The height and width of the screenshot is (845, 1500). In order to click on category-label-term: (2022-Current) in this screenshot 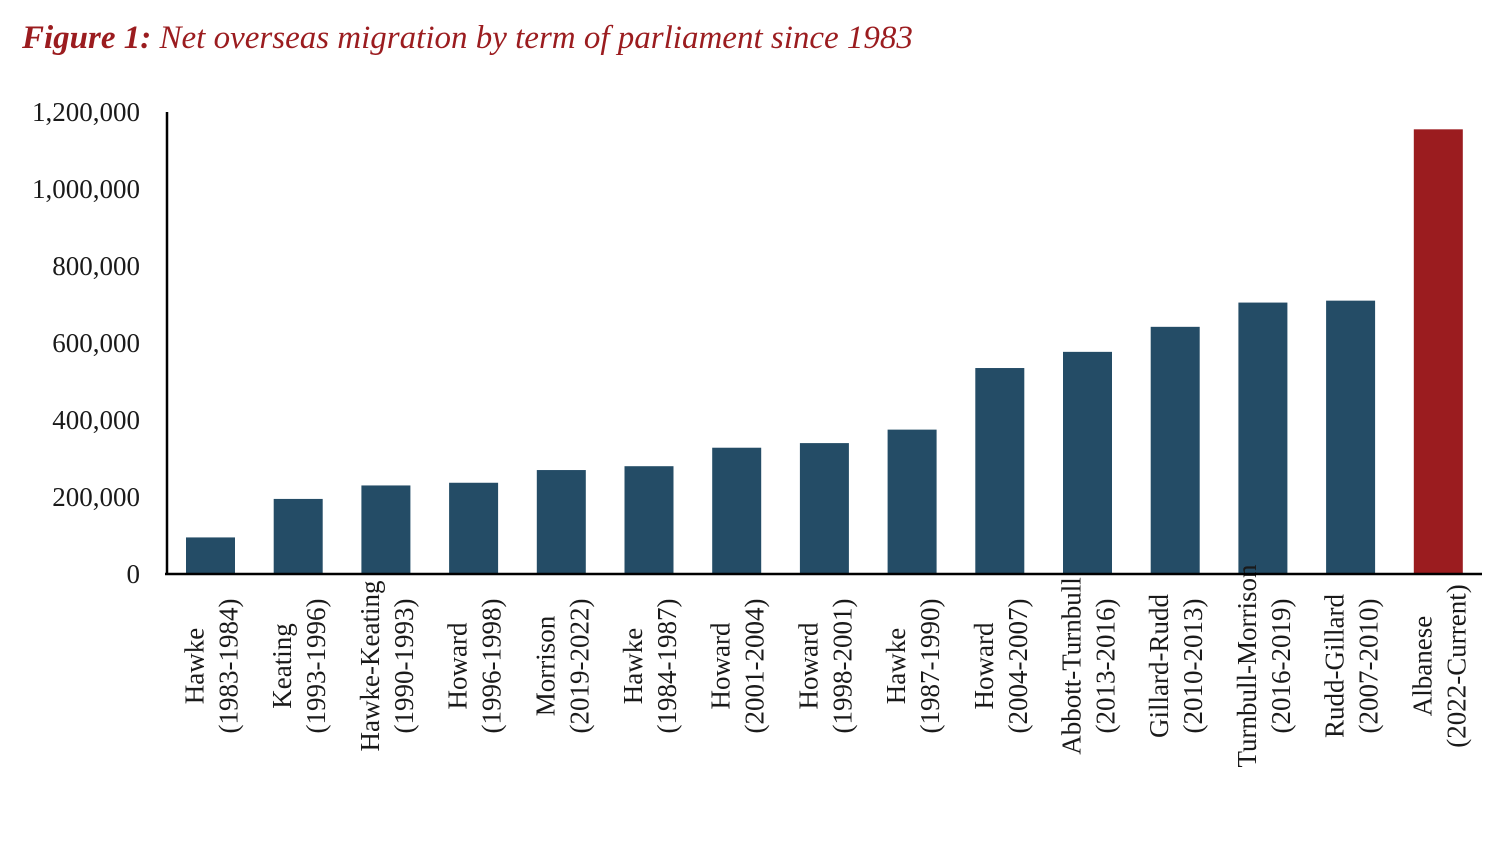, I will do `click(1456, 665)`.